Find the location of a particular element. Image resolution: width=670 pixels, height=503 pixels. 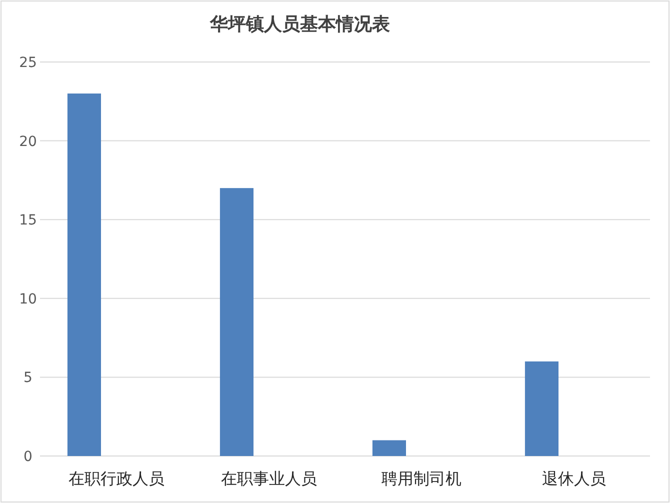

y-tick-label: 15 is located at coordinates (28, 220).